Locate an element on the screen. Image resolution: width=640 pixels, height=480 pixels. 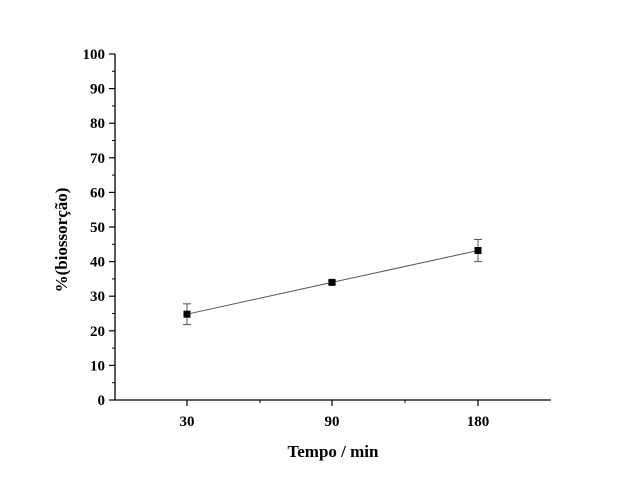
y-tick-label: 60 is located at coordinates (97, 193).